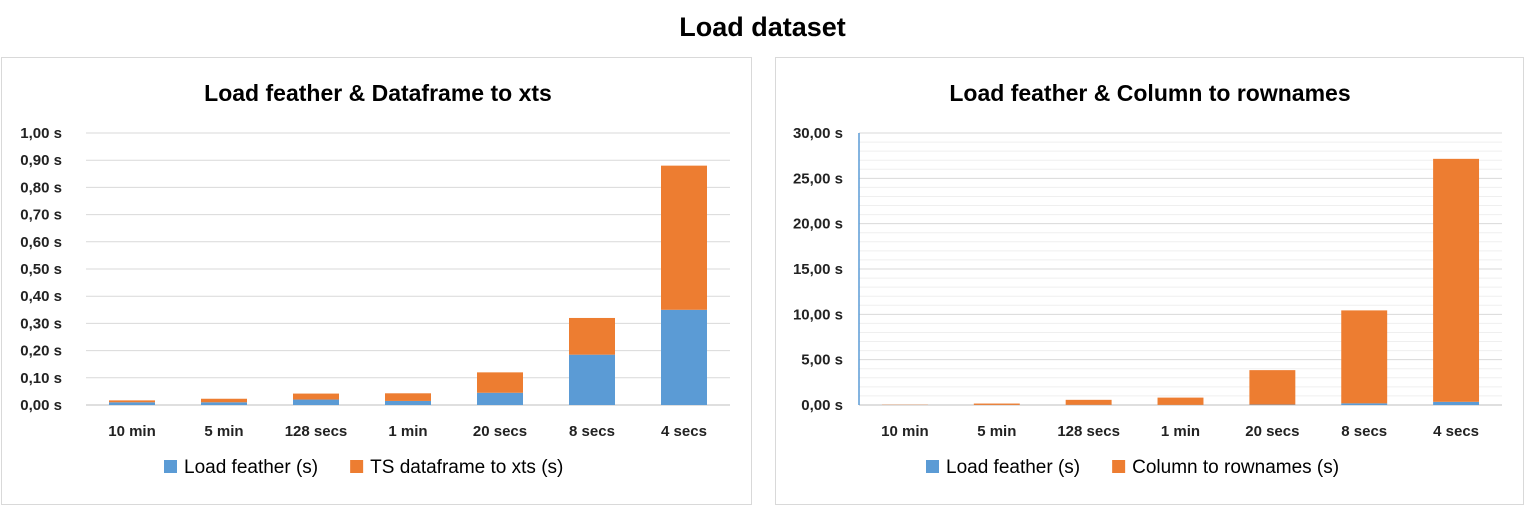  Describe the element at coordinates (41, 215) in the screenshot. I see `y-tick-label: 0,70 s` at that location.